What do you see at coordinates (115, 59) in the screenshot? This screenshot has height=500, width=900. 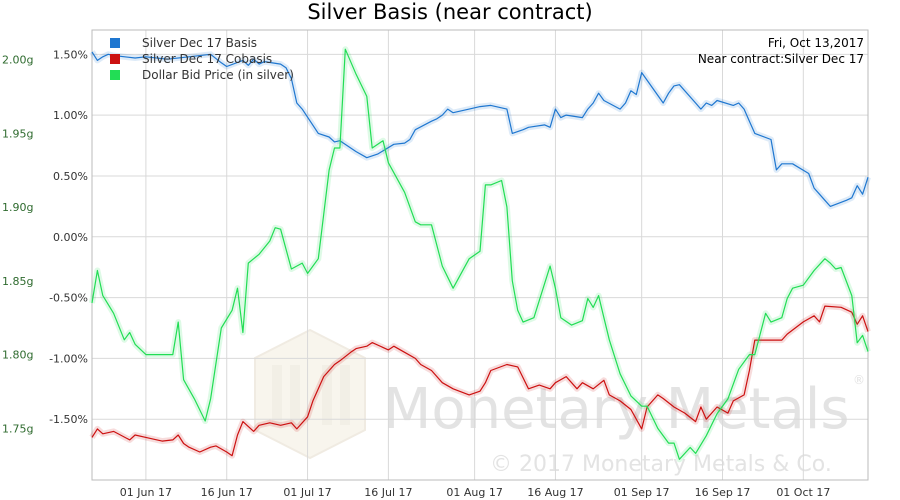 I see `legend-swatch-cobasis` at bounding box center [115, 59].